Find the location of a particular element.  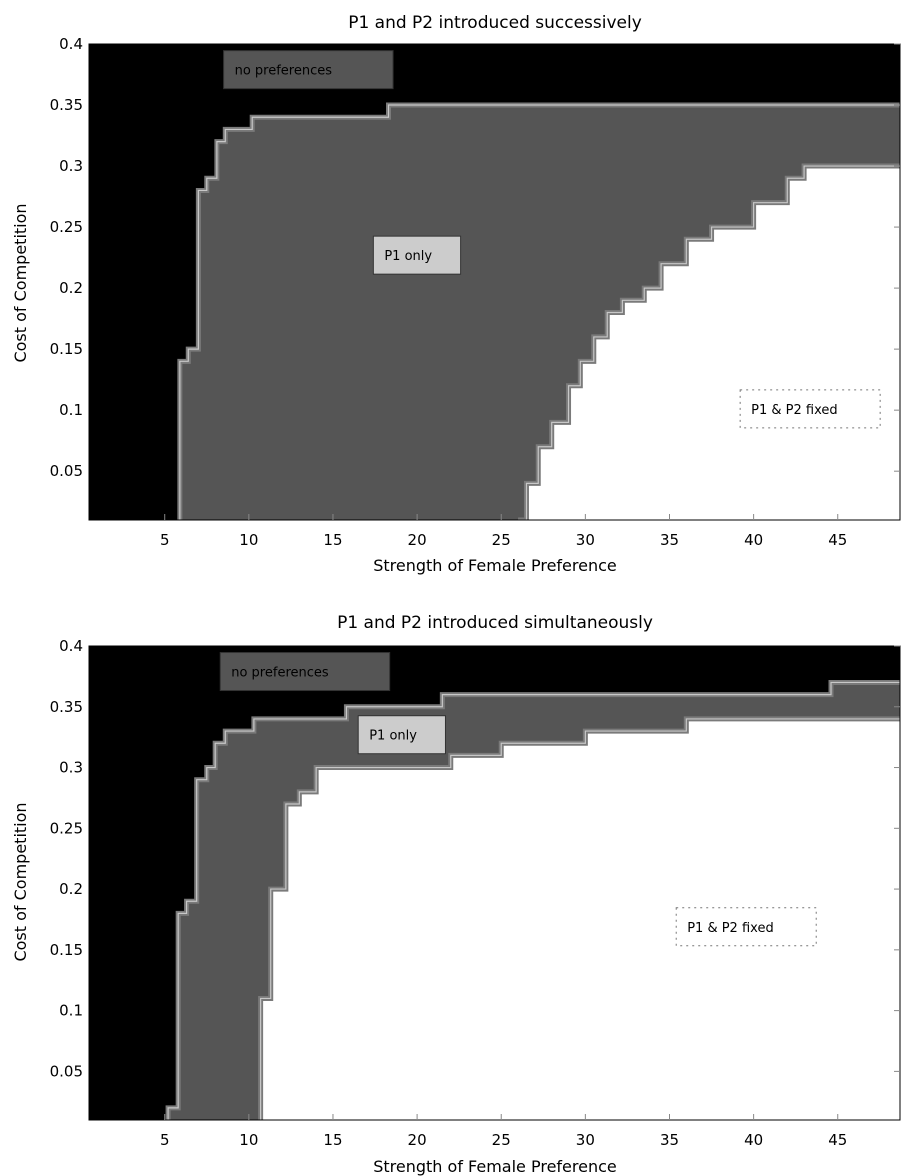

chart-title: P1 and P2 introduced successively is located at coordinates (495, 23).